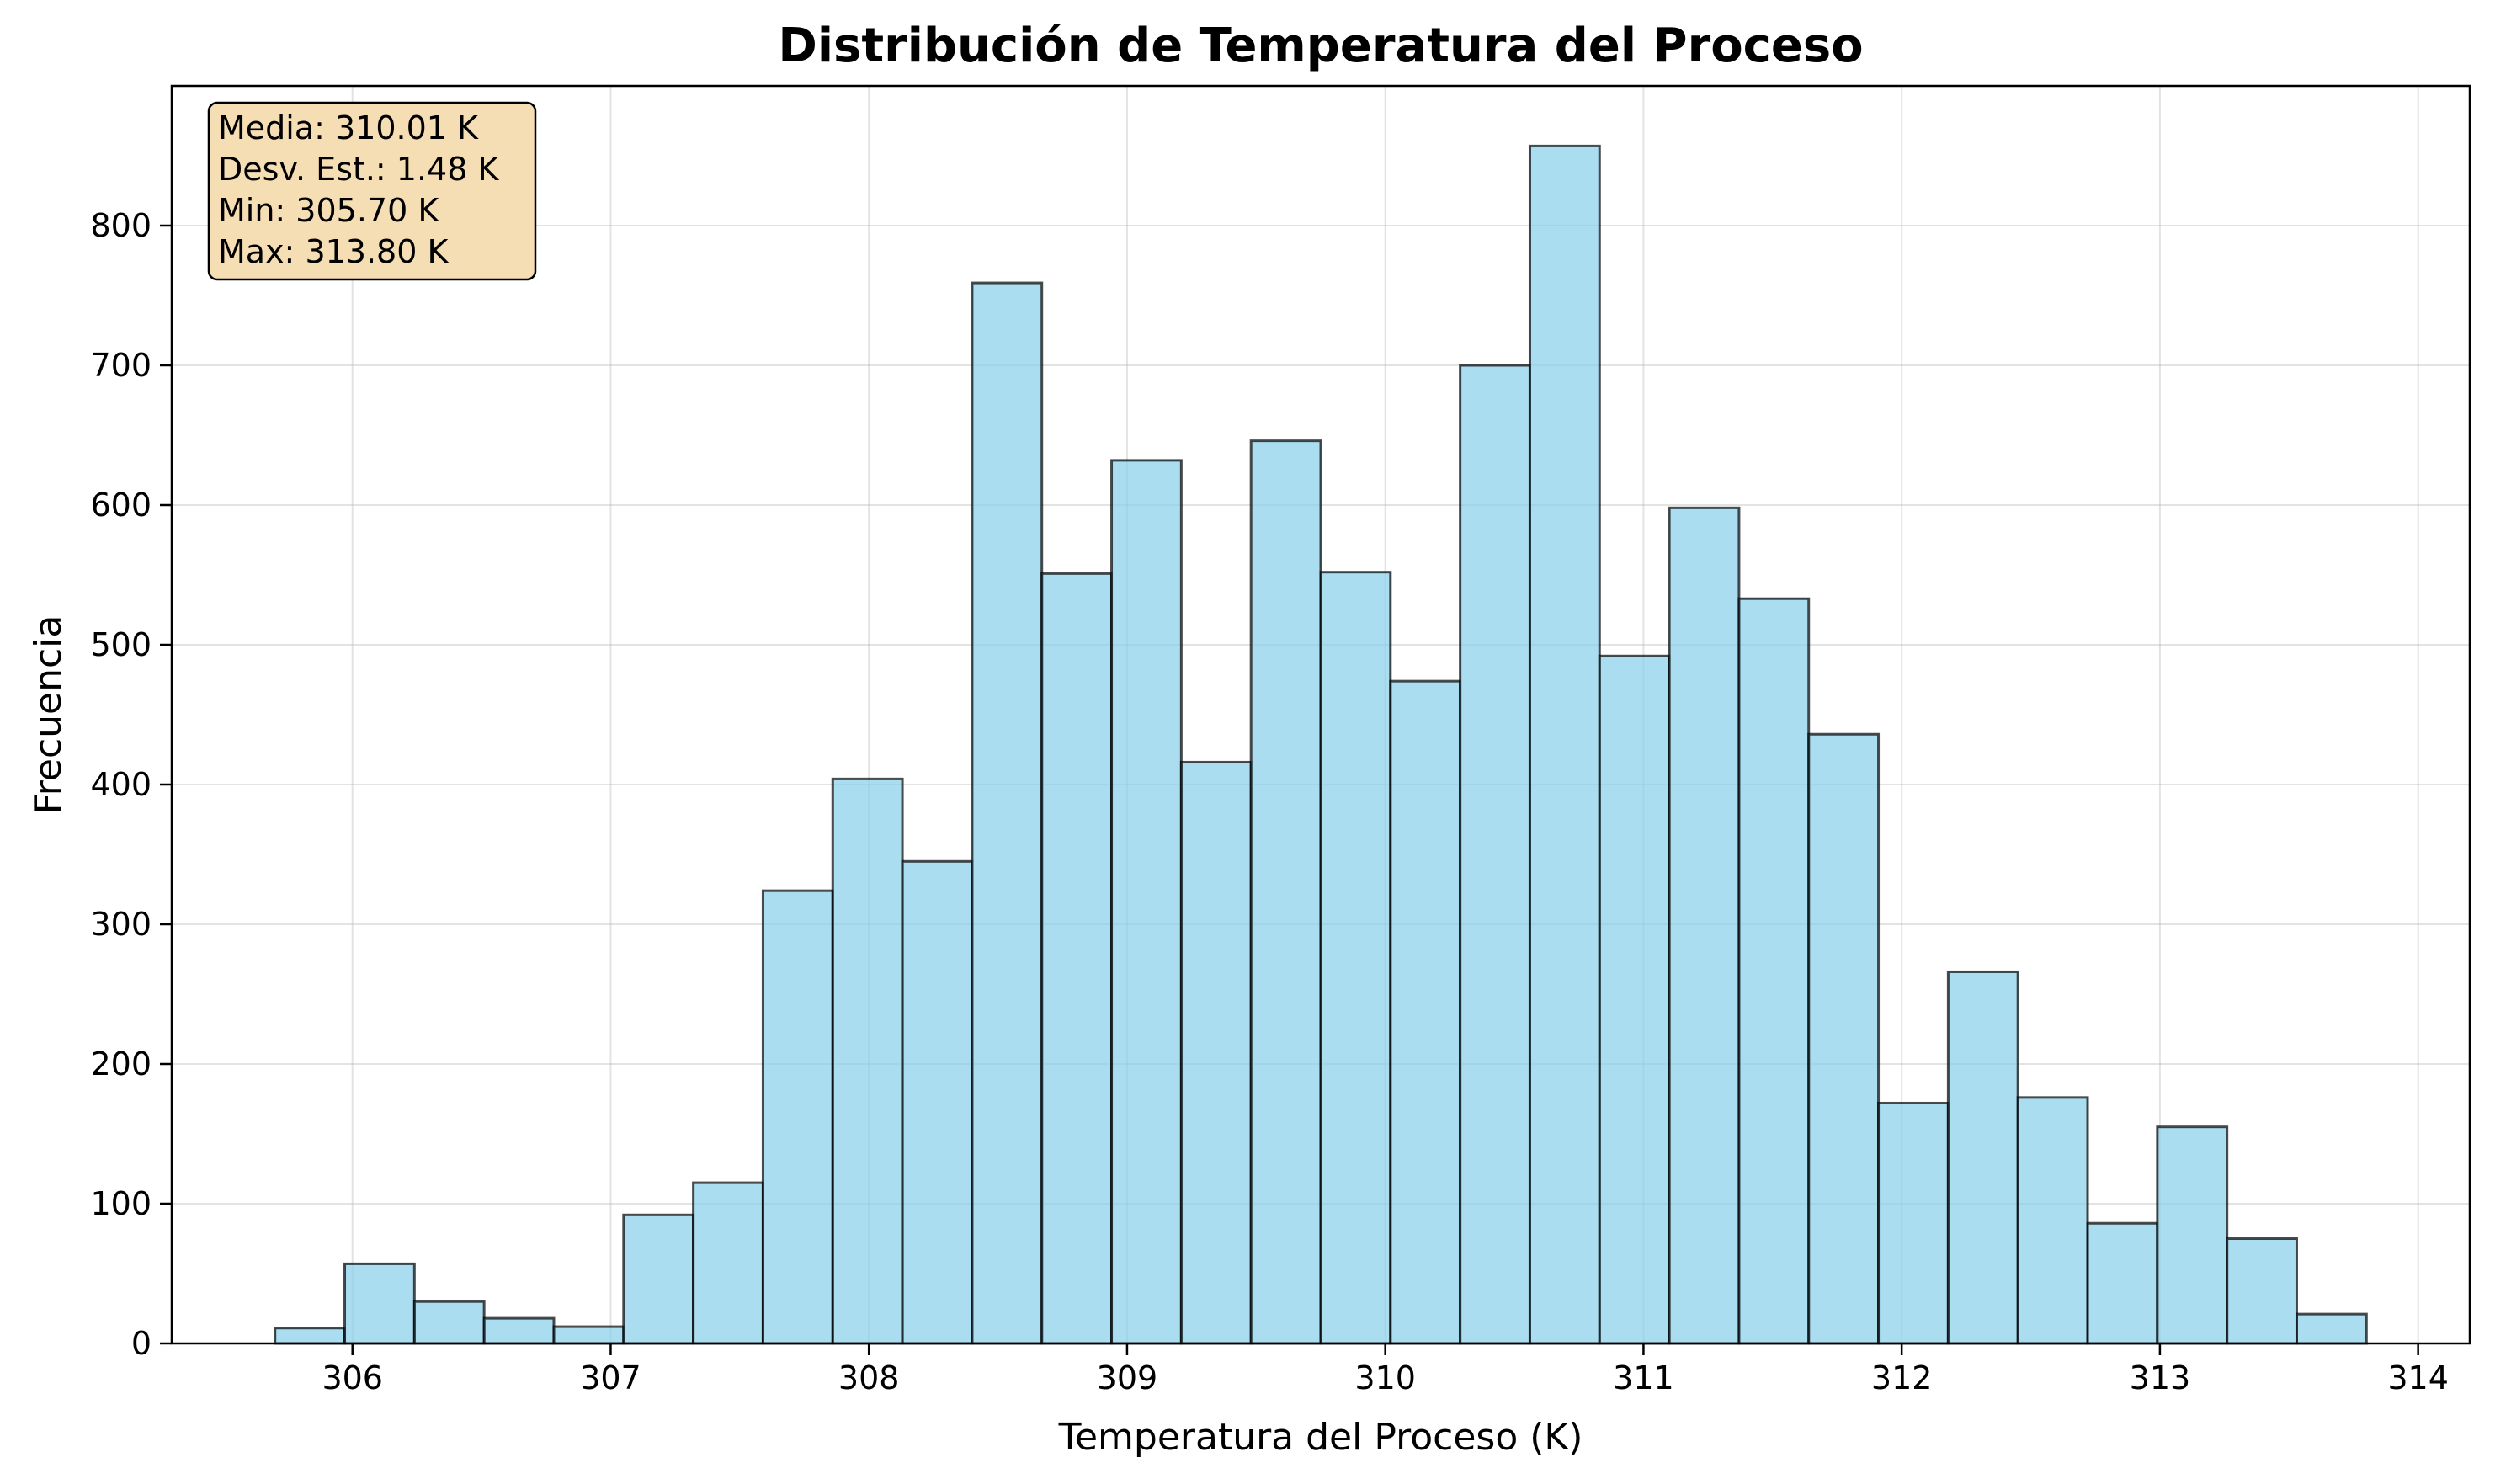  What do you see at coordinates (48, 715) in the screenshot?
I see `y-axis-label: Frecuencia` at bounding box center [48, 715].